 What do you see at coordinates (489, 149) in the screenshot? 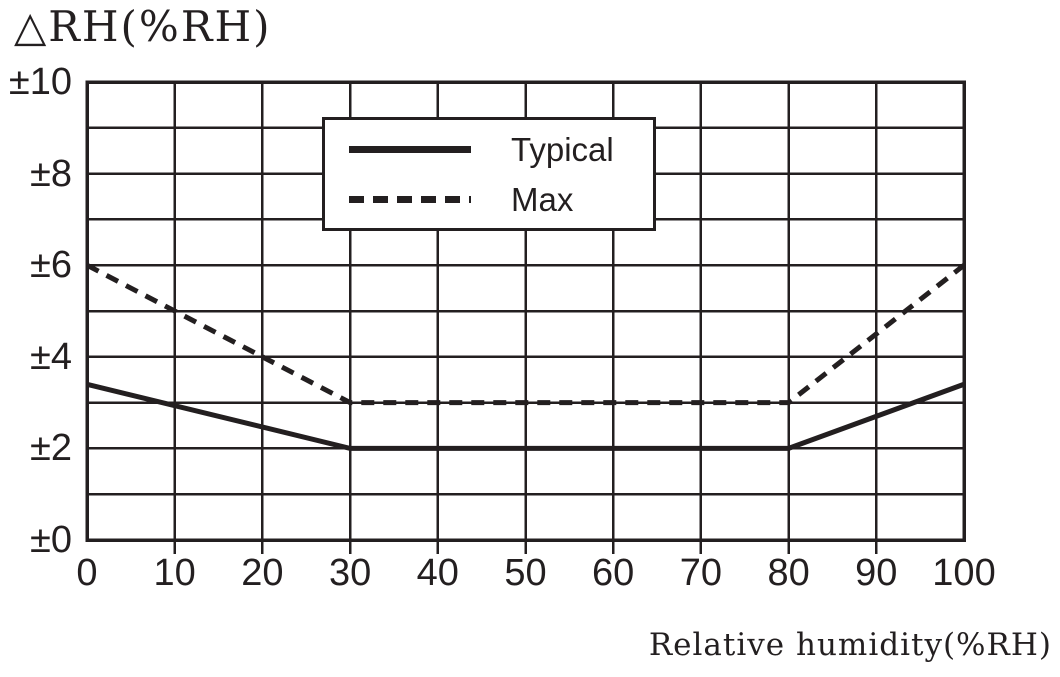
I see `legend-row-typical: Typical` at bounding box center [489, 149].